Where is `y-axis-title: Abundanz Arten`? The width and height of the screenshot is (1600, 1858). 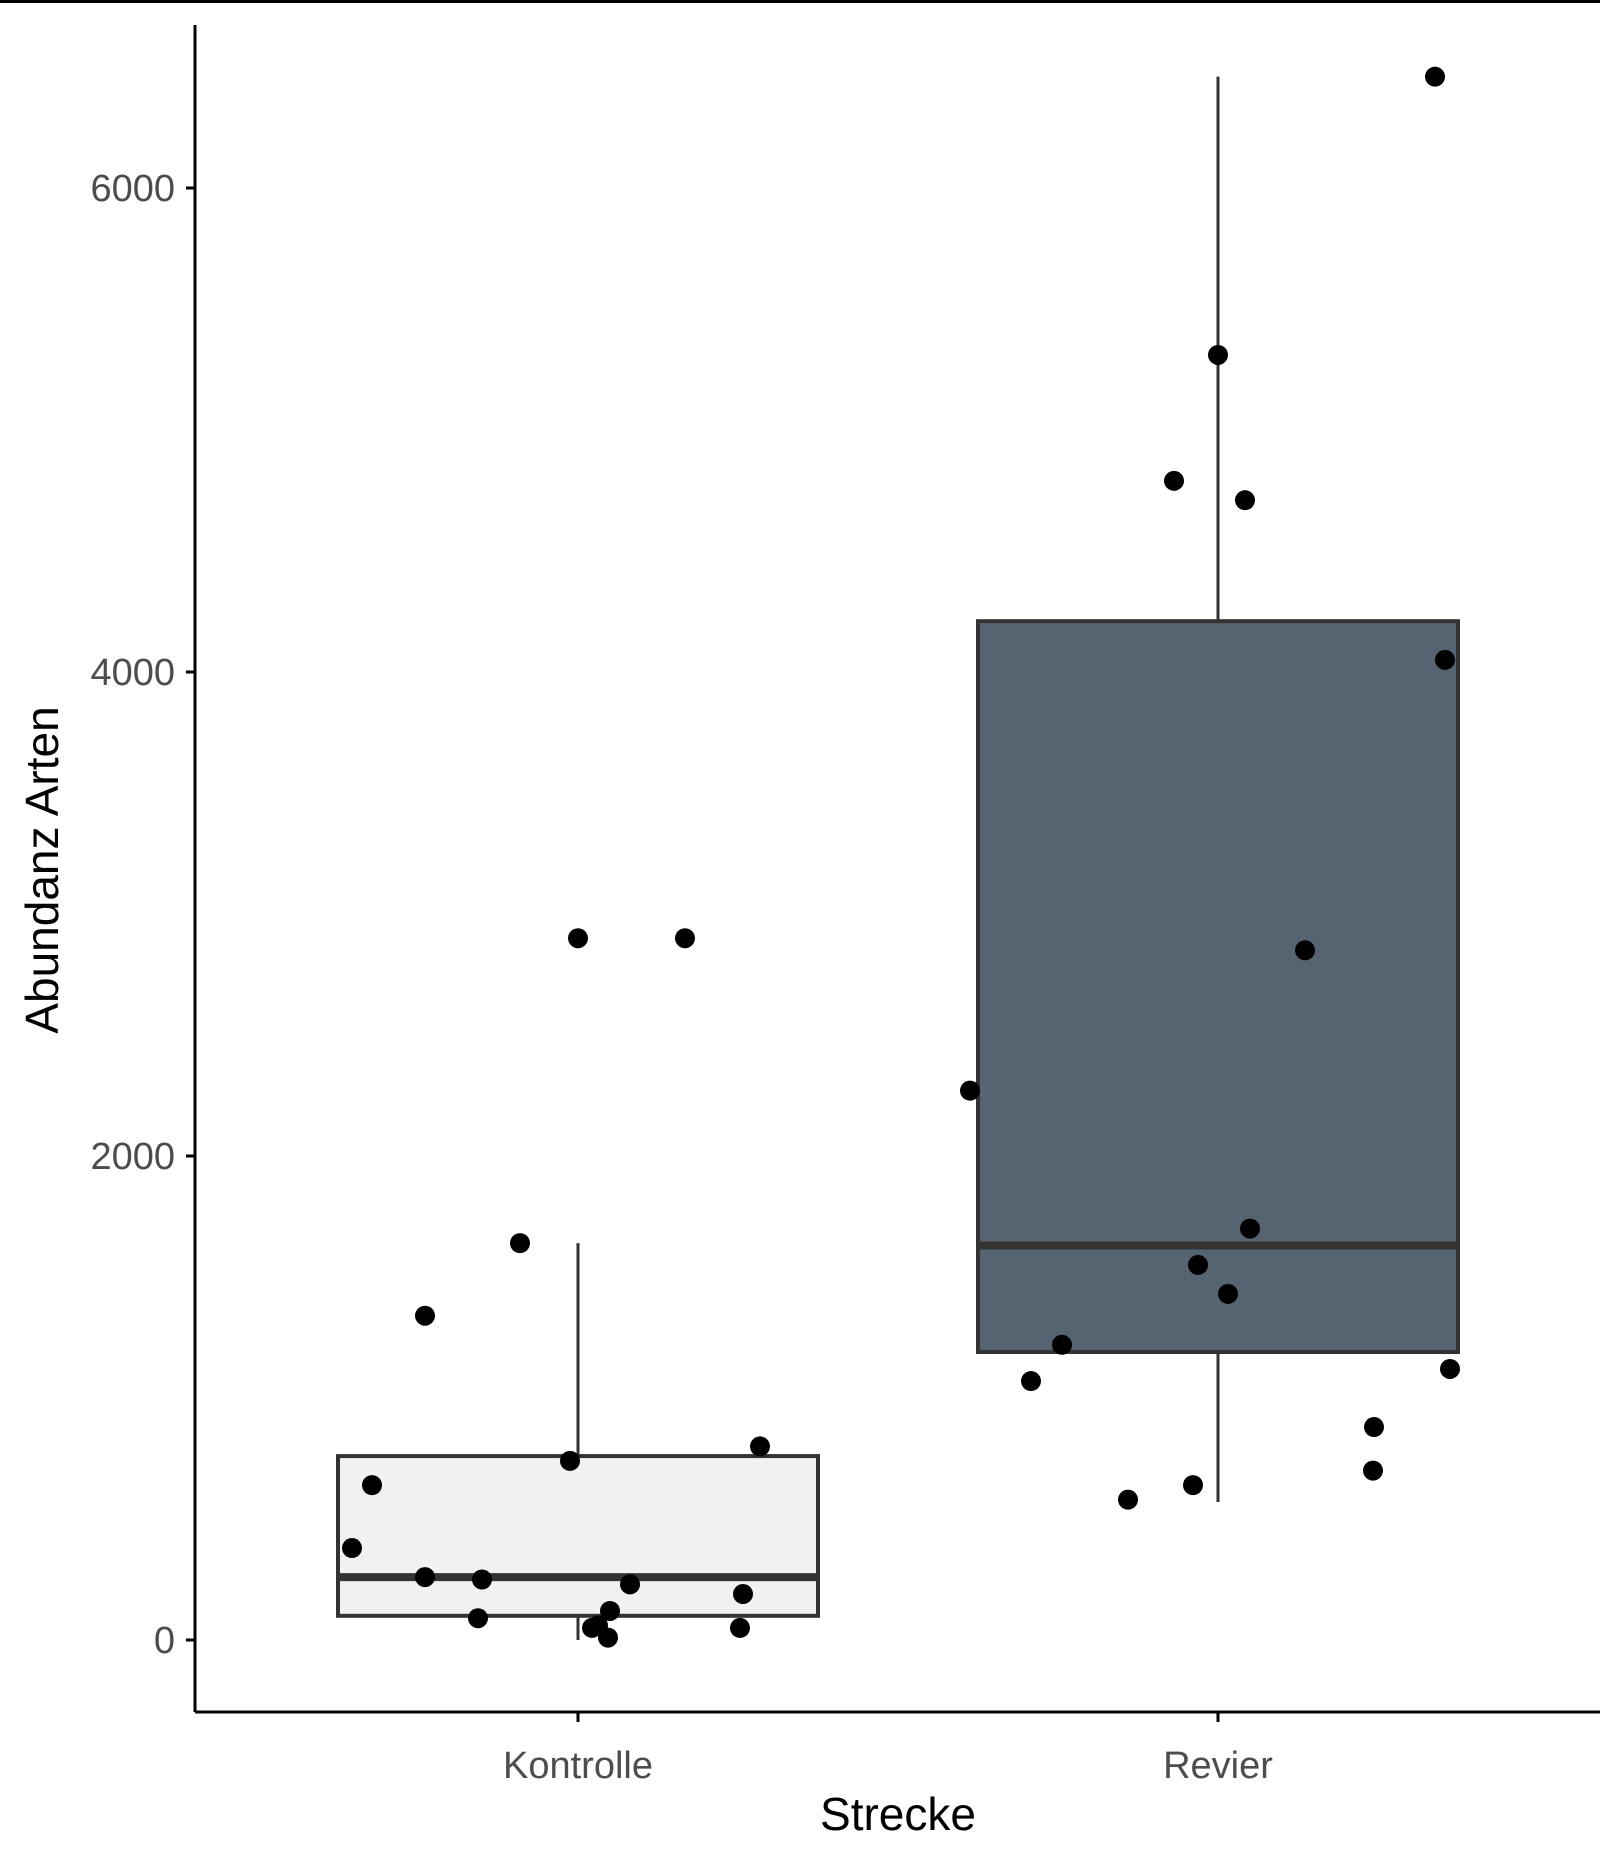 y-axis-title: Abundanz Arten is located at coordinates (42, 869).